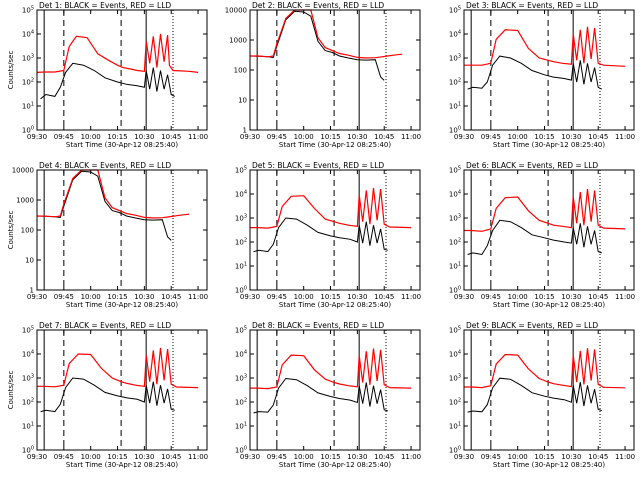 The image size is (640, 480). What do you see at coordinates (236, 11) in the screenshot?
I see `y-tick-label: 10000` at bounding box center [236, 11].